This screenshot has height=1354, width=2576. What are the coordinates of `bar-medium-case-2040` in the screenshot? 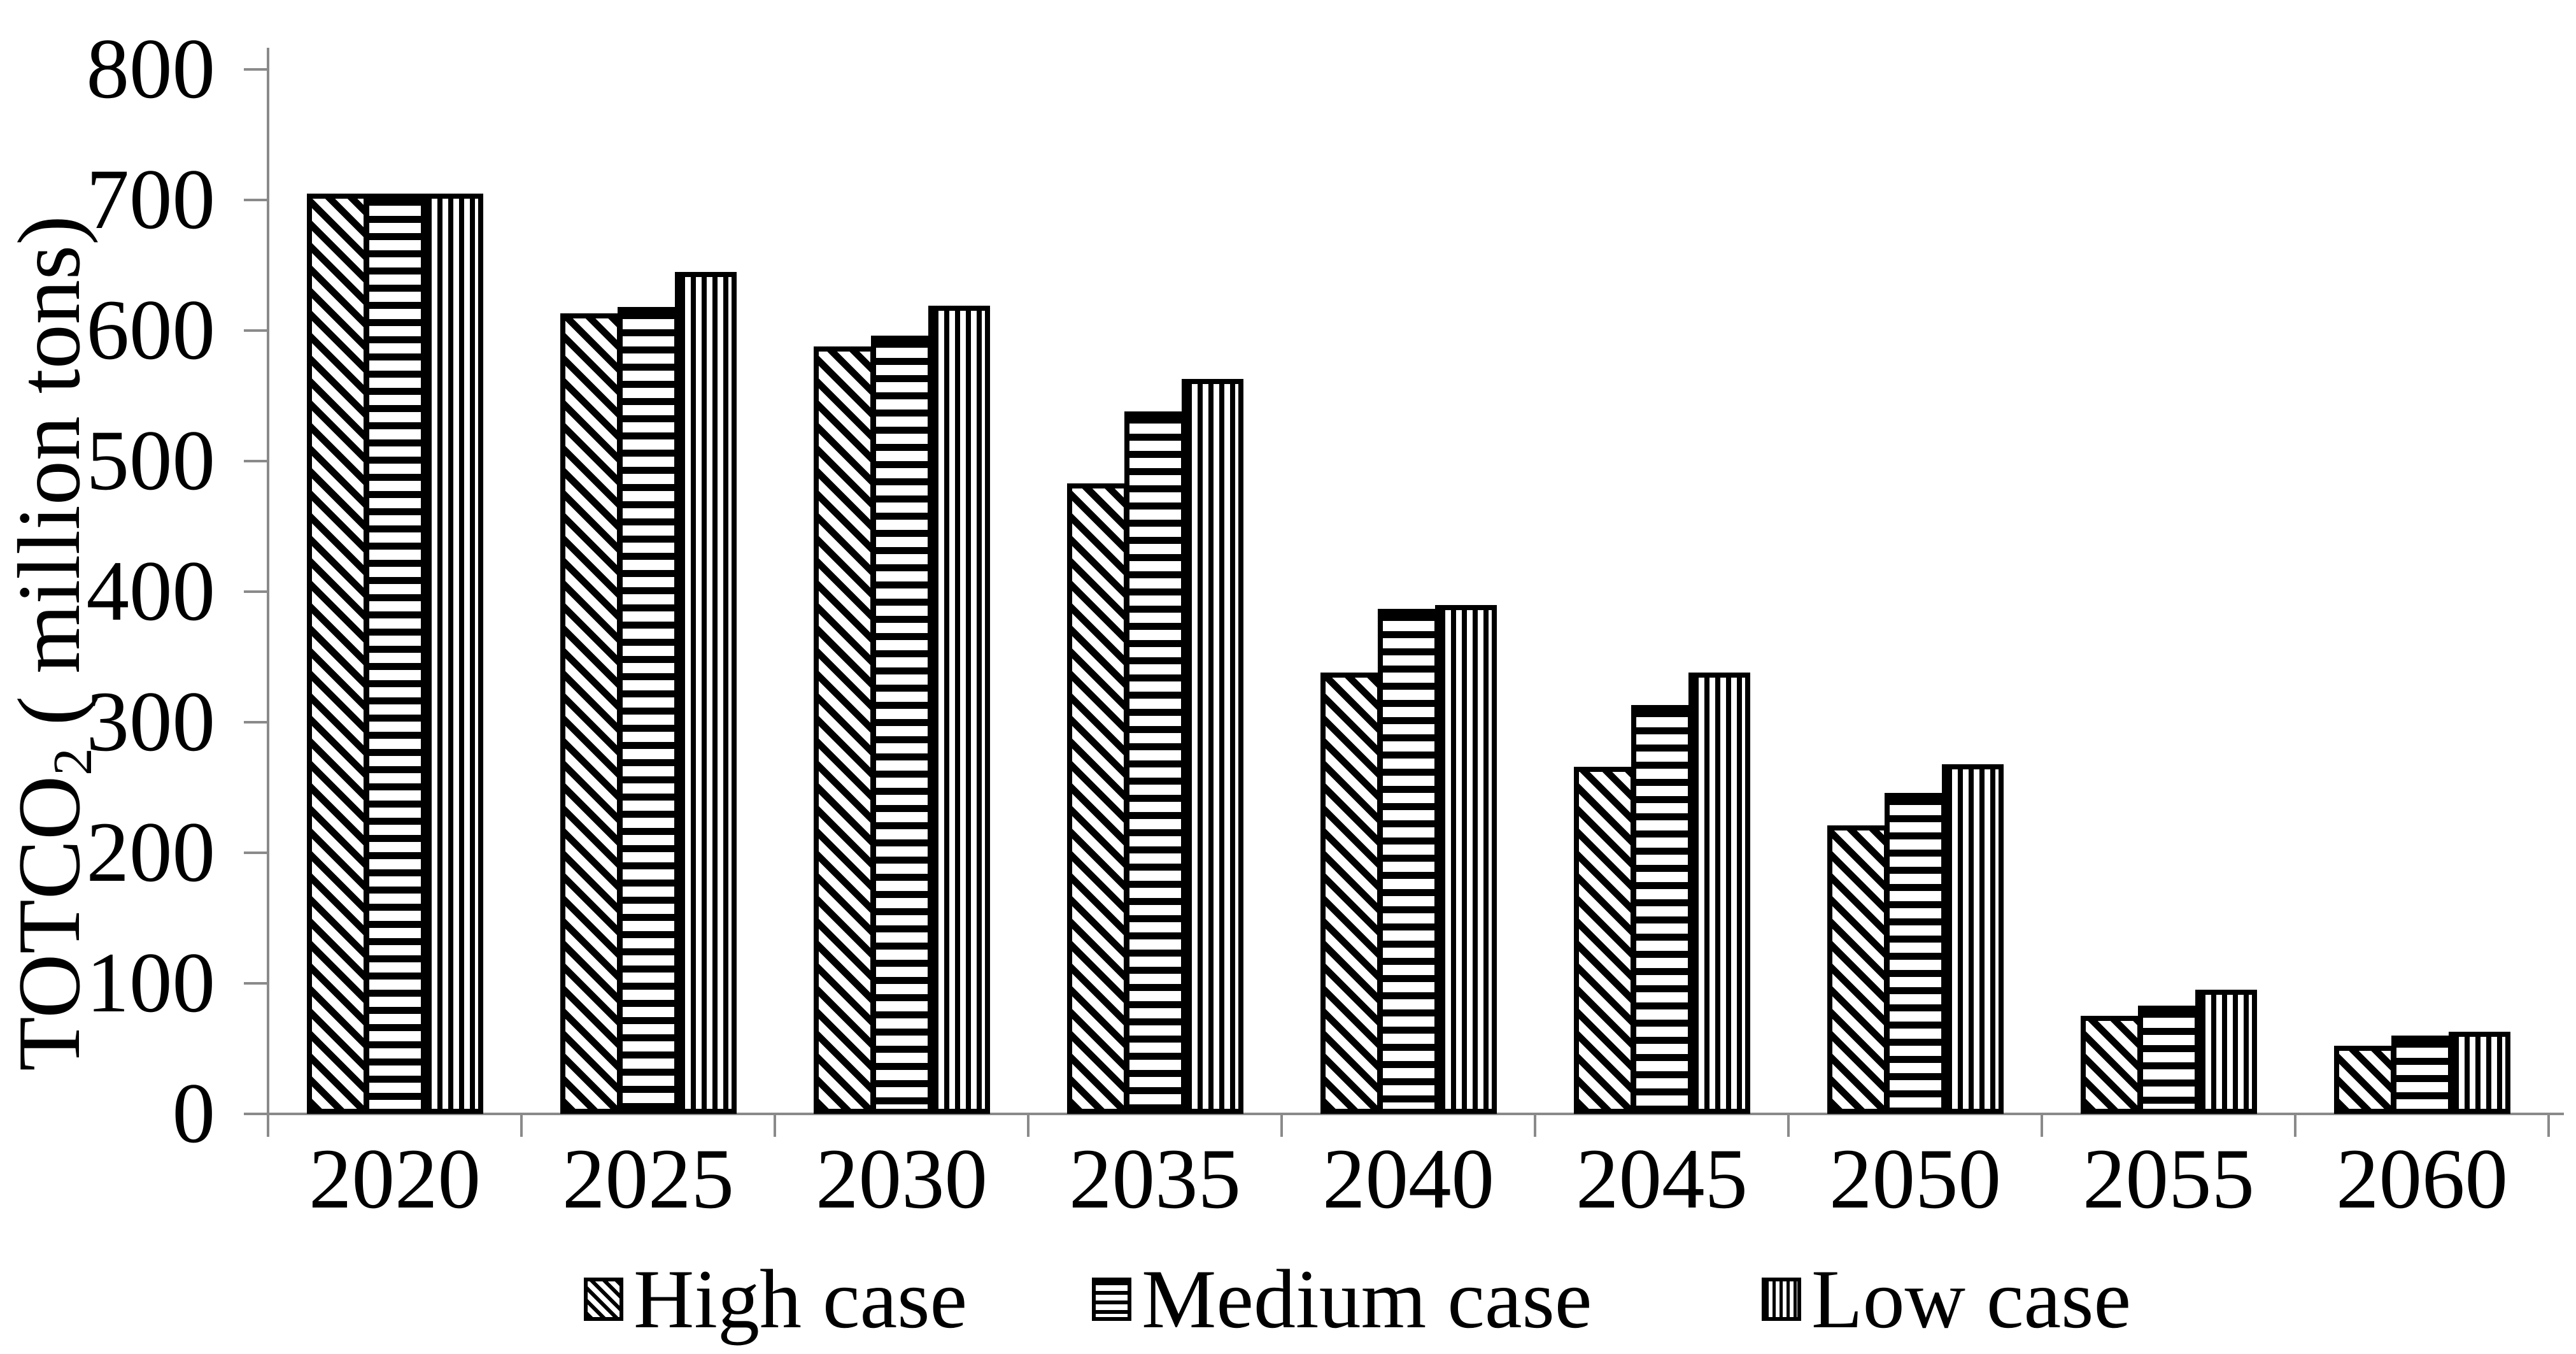 It's located at (1408, 861).